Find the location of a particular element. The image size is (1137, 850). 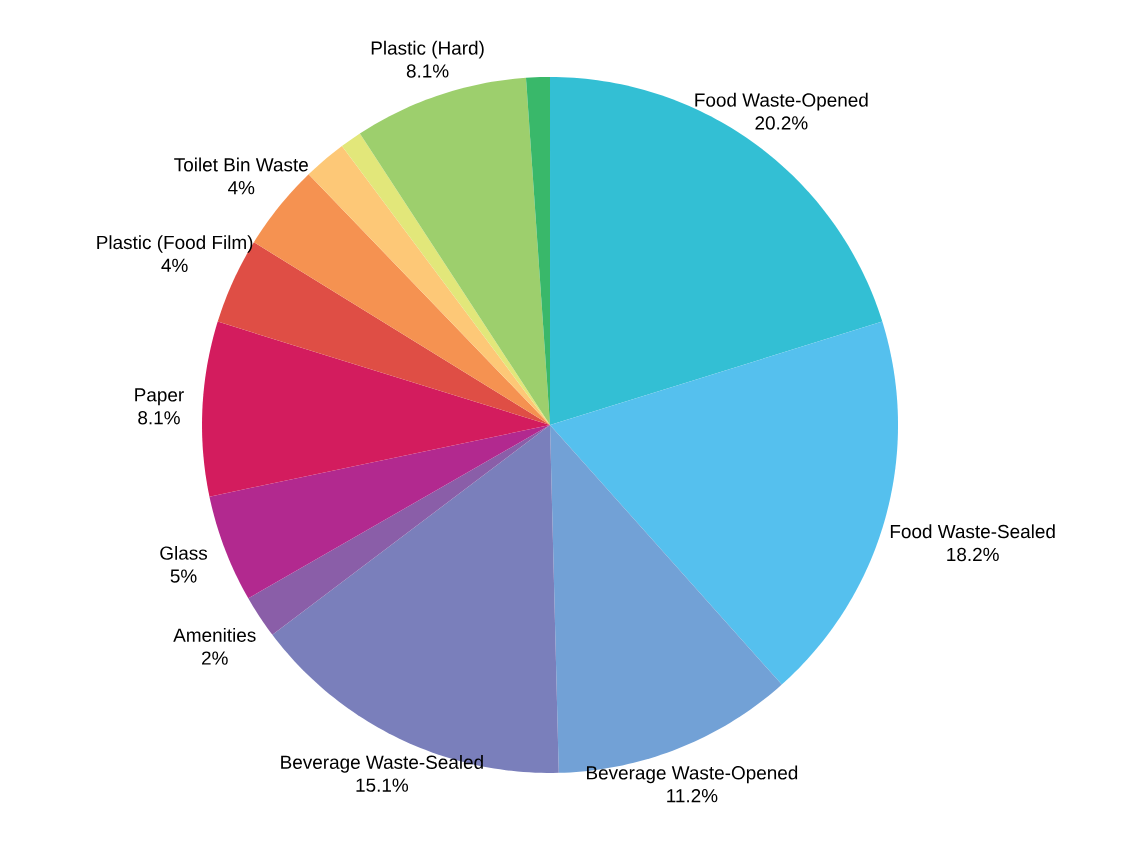

data-label: 11.2% is located at coordinates (692, 796).